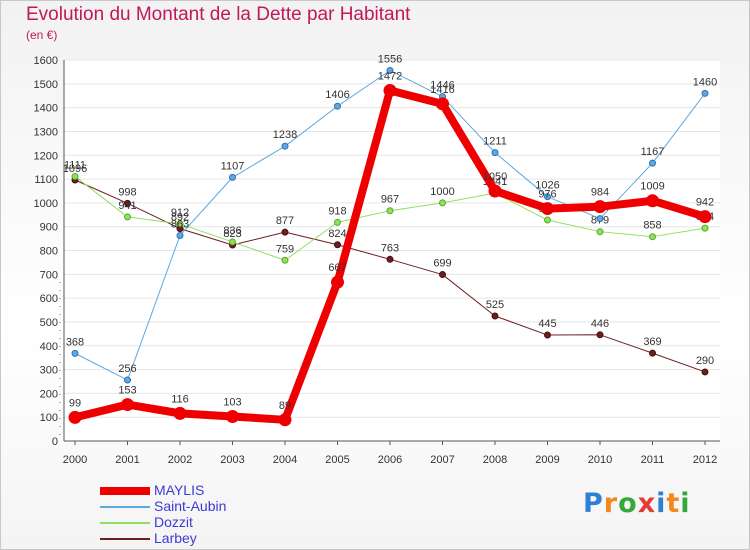  I want to click on y-tick-label: 600, so click(49, 299).